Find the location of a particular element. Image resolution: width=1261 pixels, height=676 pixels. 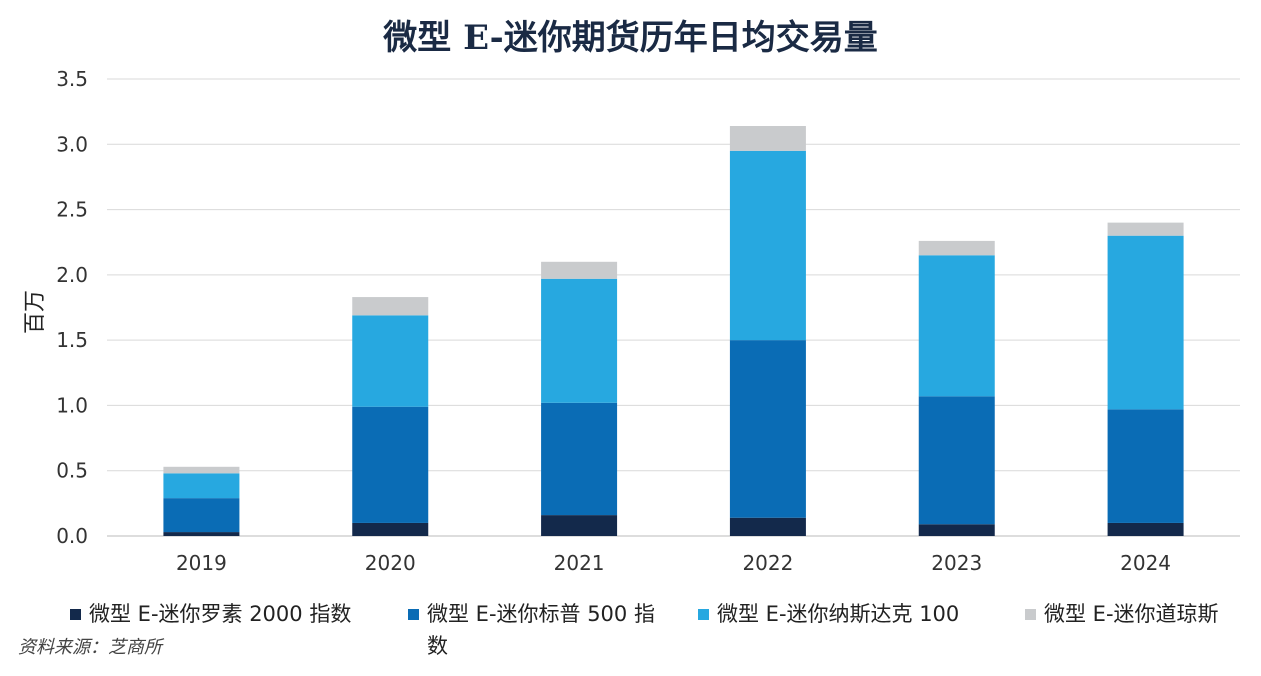

x-tick-label: 2024 is located at coordinates (1145, 563).